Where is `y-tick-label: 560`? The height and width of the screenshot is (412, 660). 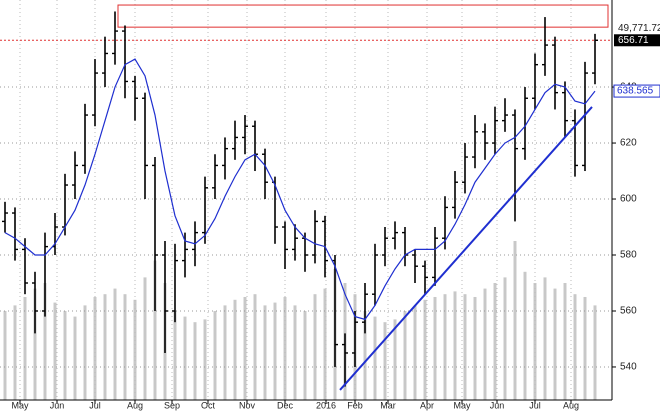 y-tick-label: 560 is located at coordinates (628, 311).